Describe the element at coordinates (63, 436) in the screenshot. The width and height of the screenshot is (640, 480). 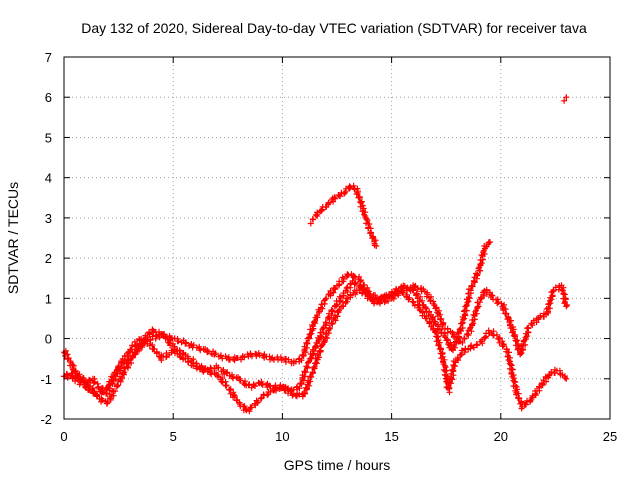
I see `x-tick-label: 0` at that location.